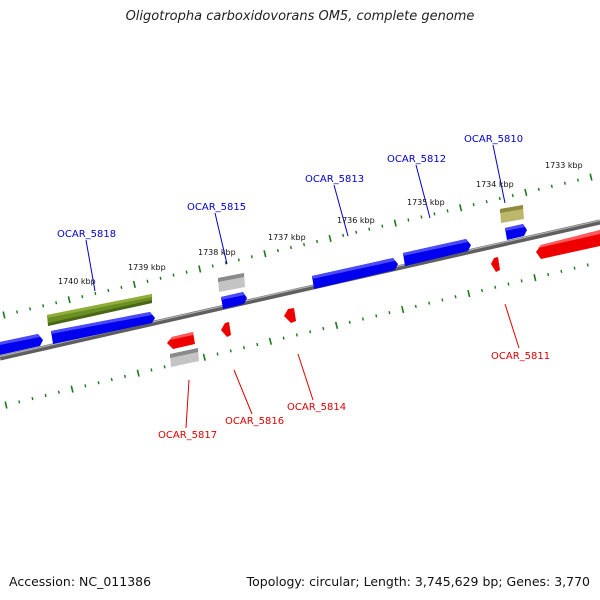  Describe the element at coordinates (187, 435) in the screenshot. I see `gene-label-ocar-5817: OCAR_5817` at that location.